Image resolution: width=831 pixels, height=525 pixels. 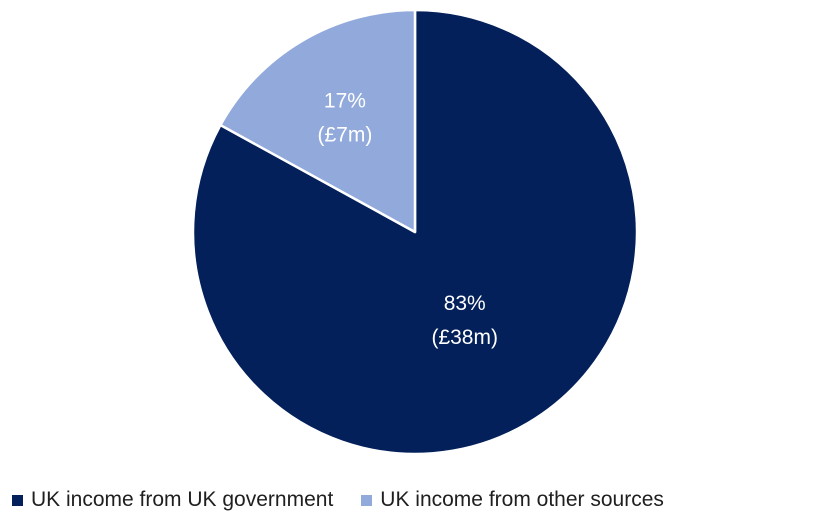 I want to click on legend-swatch-uk-government, so click(x=17, y=500).